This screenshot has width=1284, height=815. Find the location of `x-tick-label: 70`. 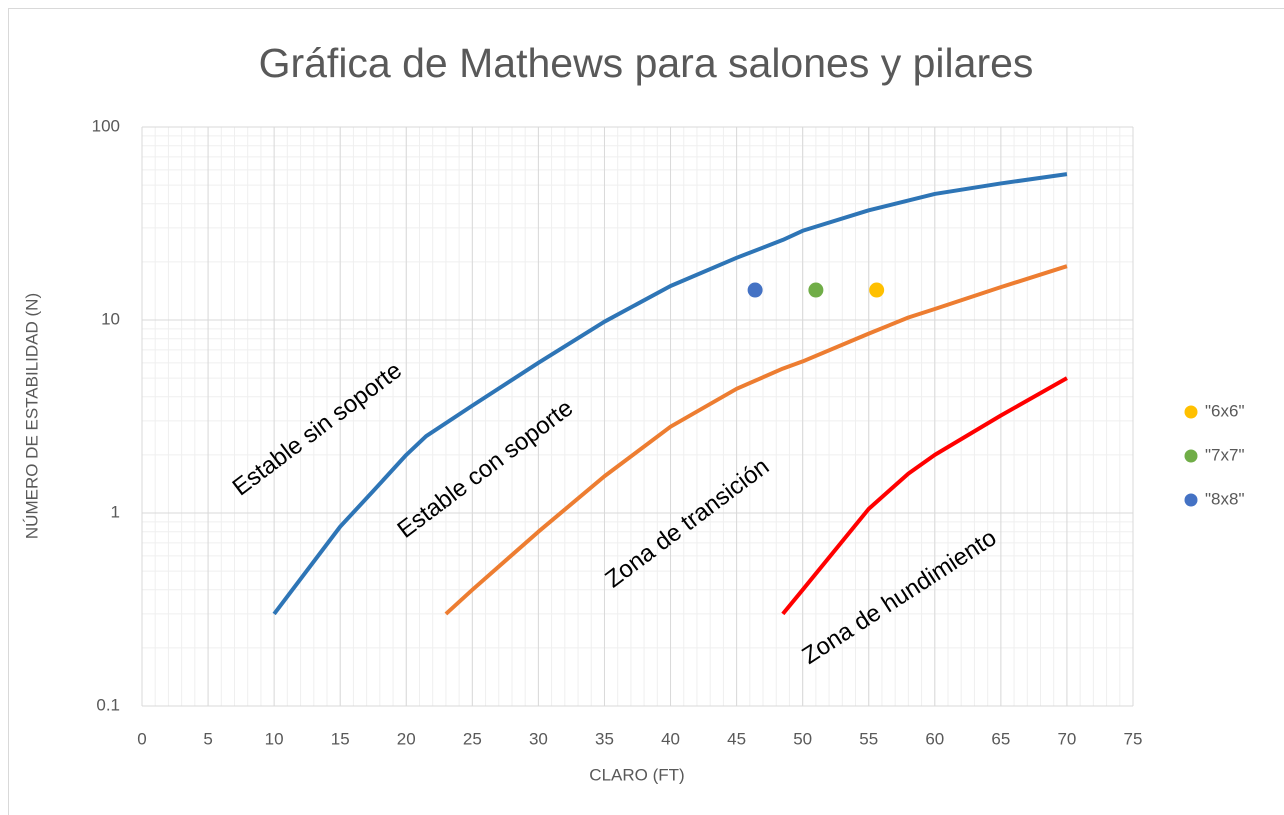

x-tick-label: 70 is located at coordinates (1066, 738).